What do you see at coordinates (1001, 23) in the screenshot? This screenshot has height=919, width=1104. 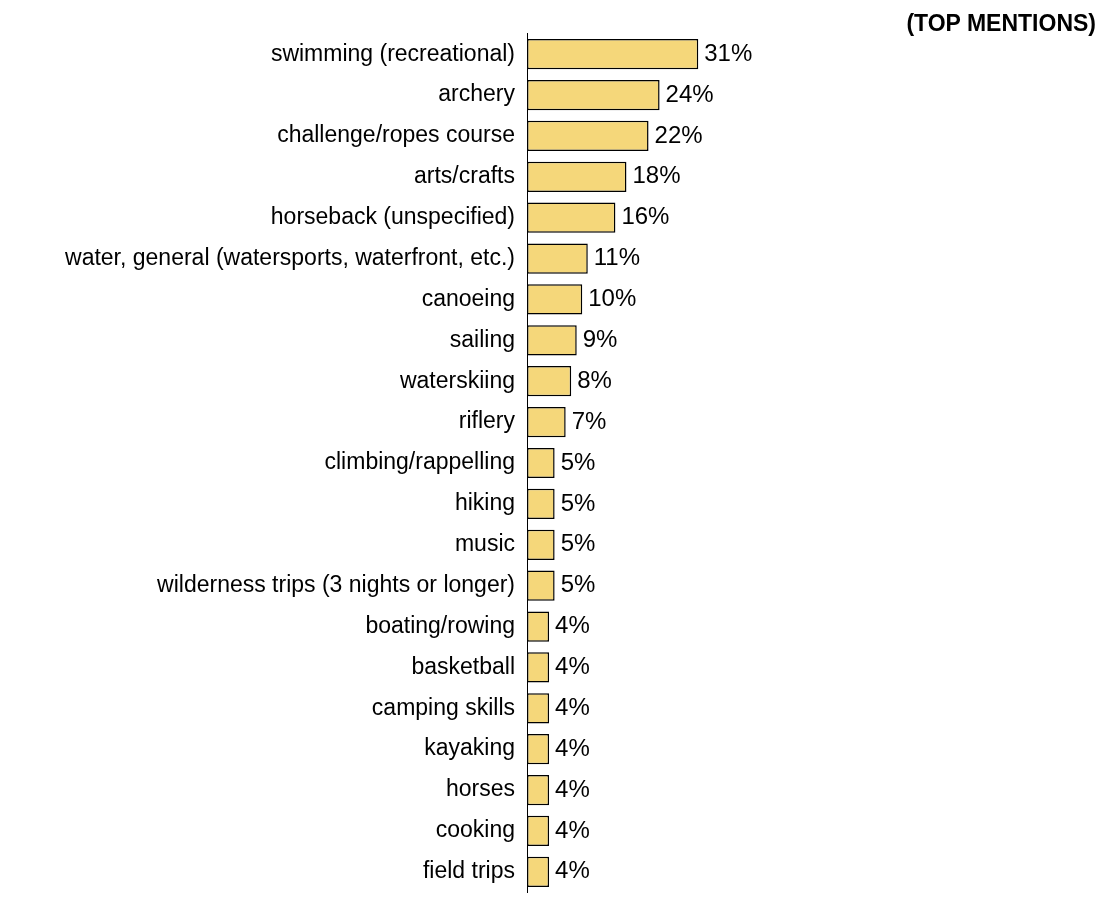 I see `text: (TOP MENTIONS)` at bounding box center [1001, 23].